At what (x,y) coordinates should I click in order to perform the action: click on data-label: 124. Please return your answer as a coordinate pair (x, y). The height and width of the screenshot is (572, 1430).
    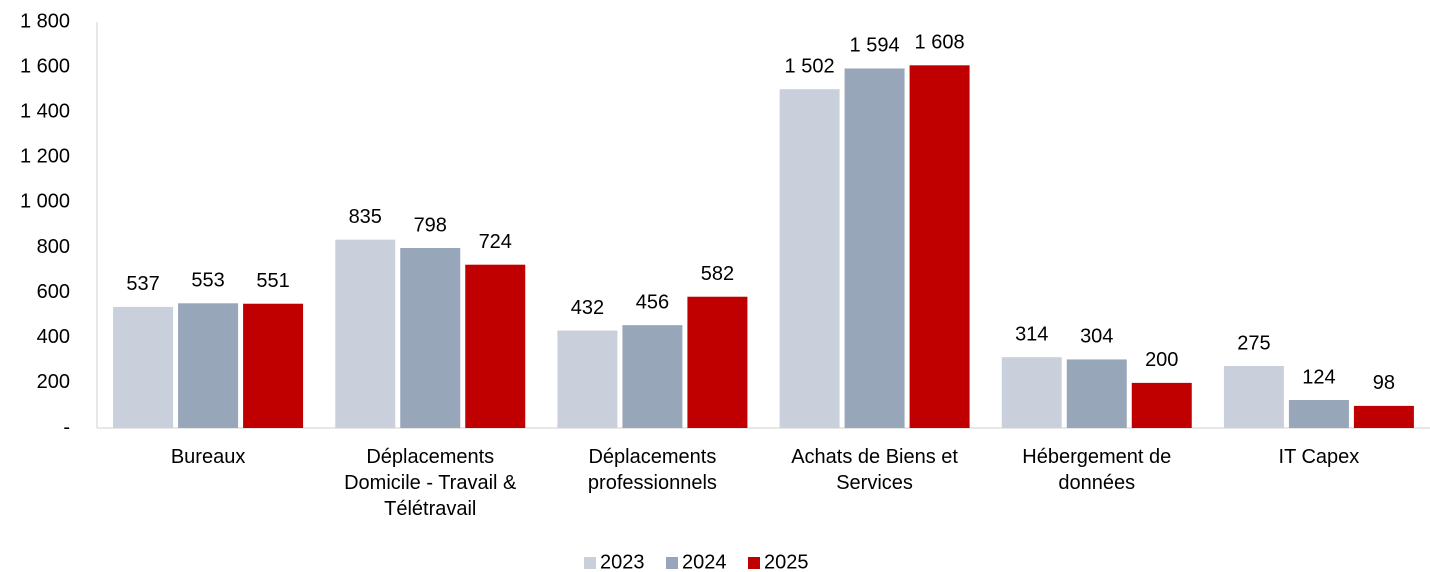
    Looking at the image, I should click on (1318, 377).